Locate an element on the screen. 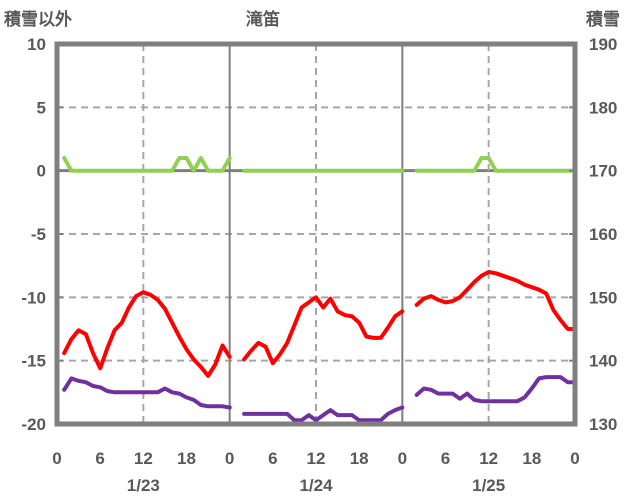  right-axis-title: 積雪 is located at coordinates (603, 19).